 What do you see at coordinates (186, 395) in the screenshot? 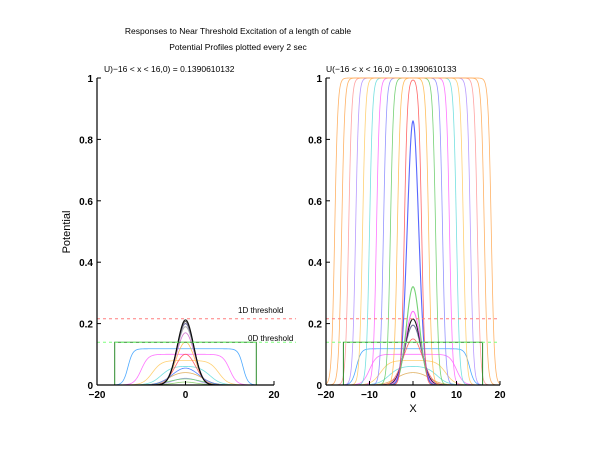
I see `left-x-tick-label: 0` at bounding box center [186, 395].